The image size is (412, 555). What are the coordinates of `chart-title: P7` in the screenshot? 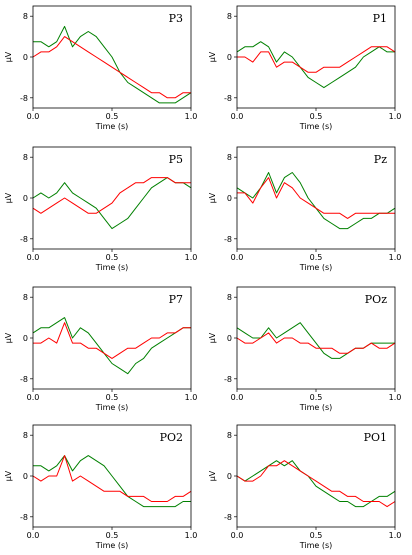 It's located at (176, 299).